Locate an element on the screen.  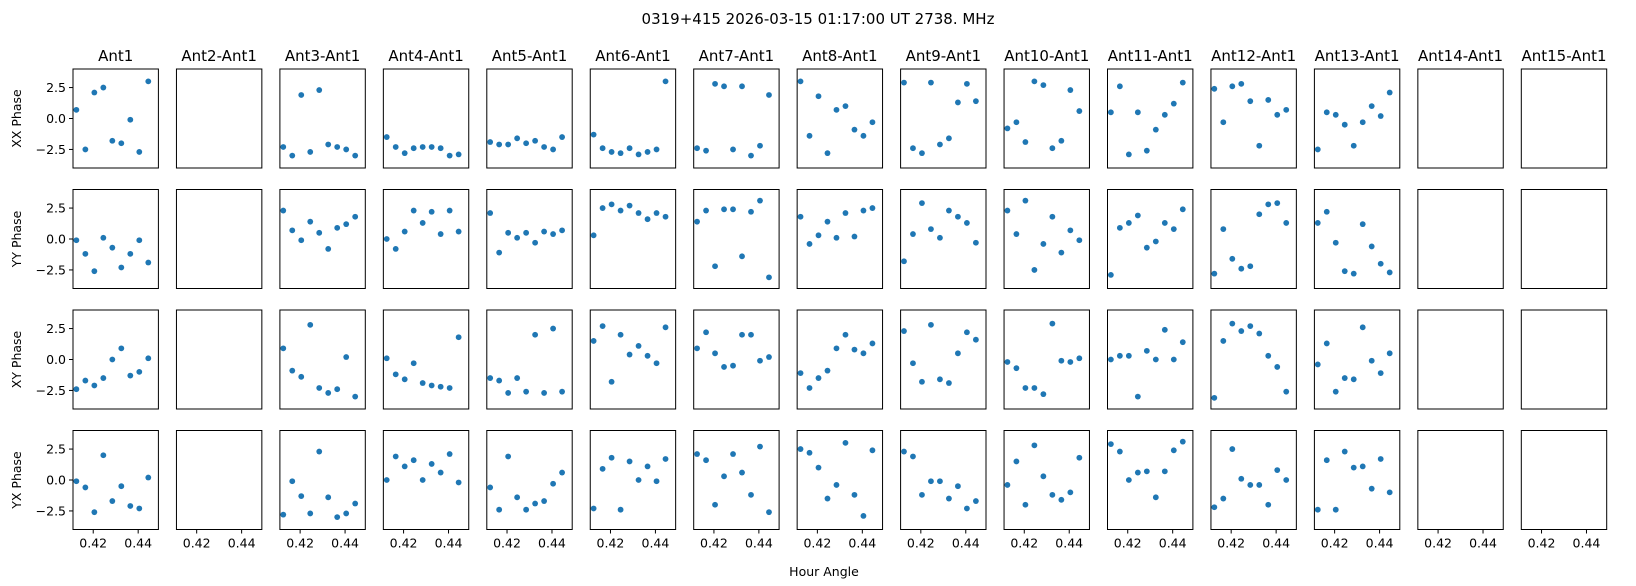
panel-title-ant11-ant1: Ant11-Ant1 is located at coordinates (1150, 56).